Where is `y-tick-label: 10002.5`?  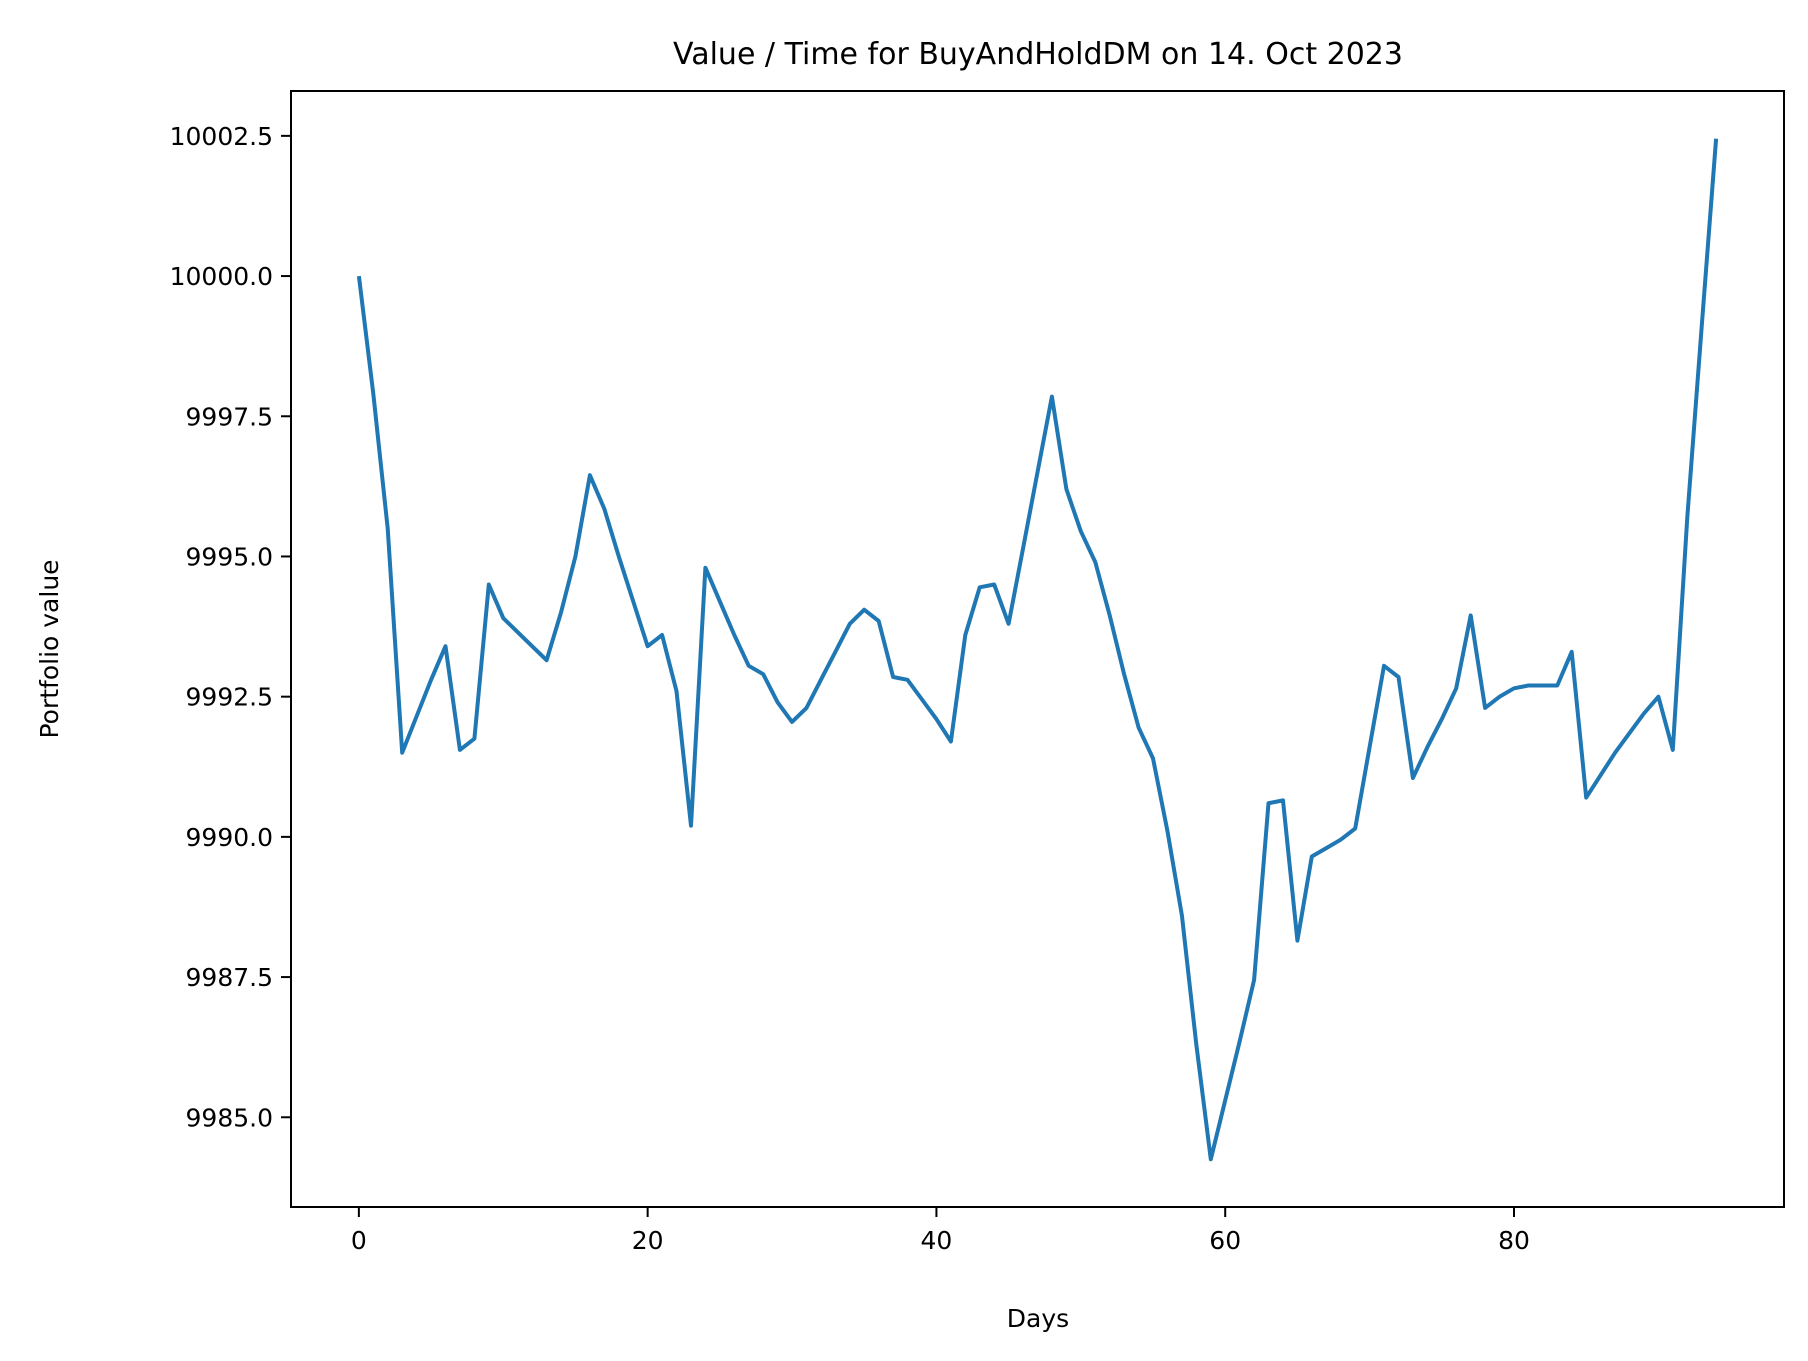
y-tick-label: 10002.5 is located at coordinates (221, 136).